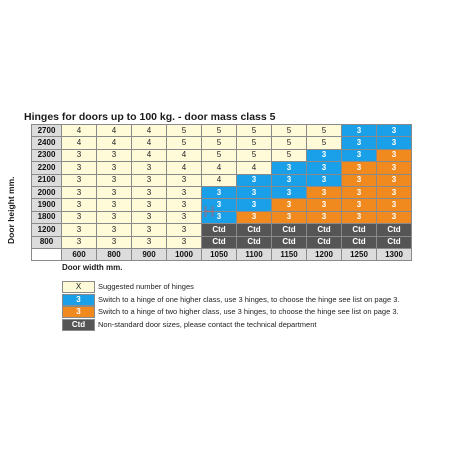  I want to click on column-header-width: 1200, so click(324, 254).